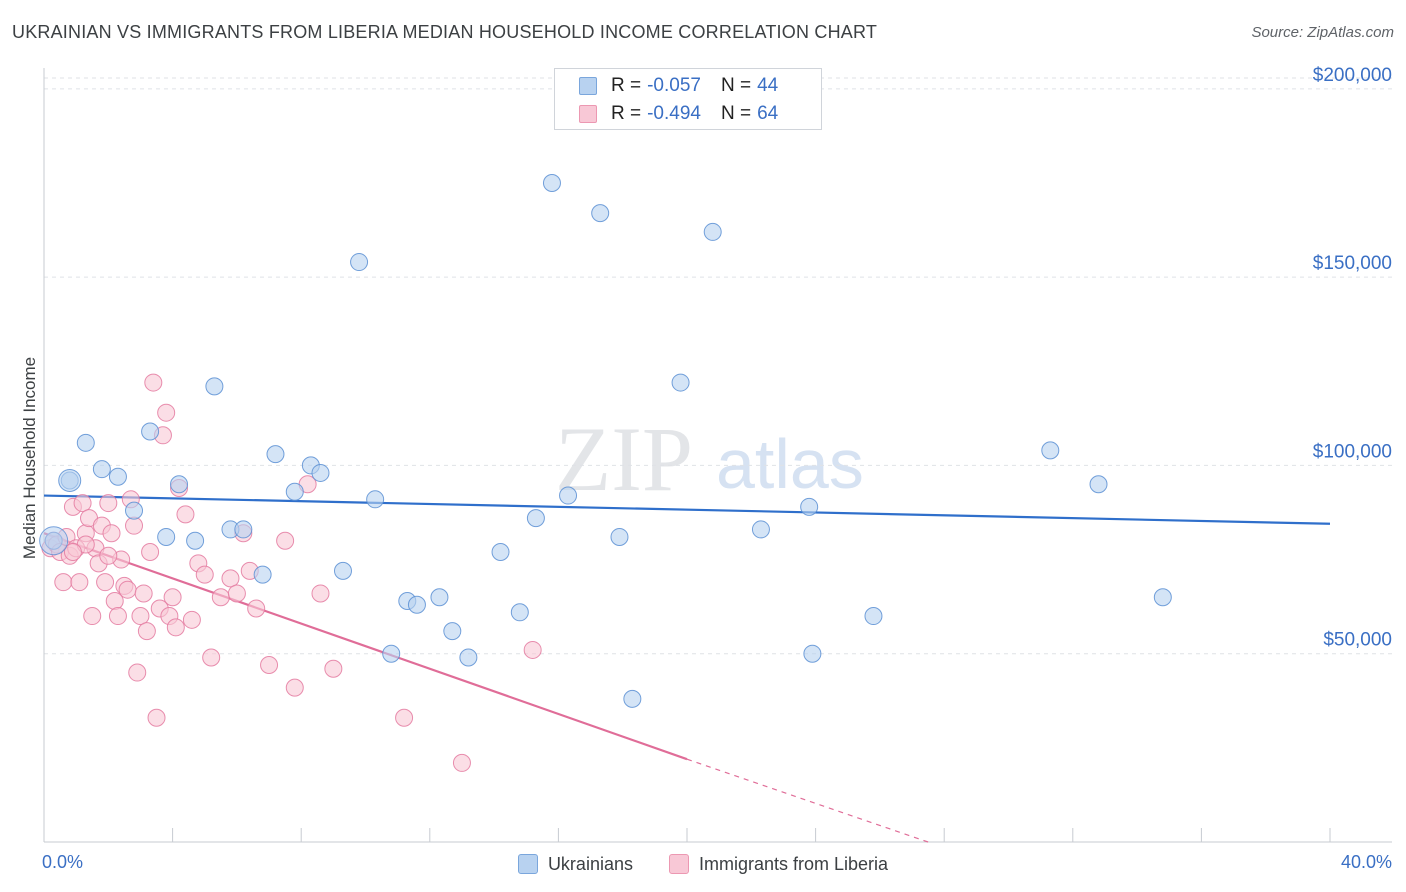 This screenshot has height=892, width=1406. What do you see at coordinates (1322, 32) in the screenshot?
I see `source-label: Source: ZipAtlas.com` at bounding box center [1322, 32].